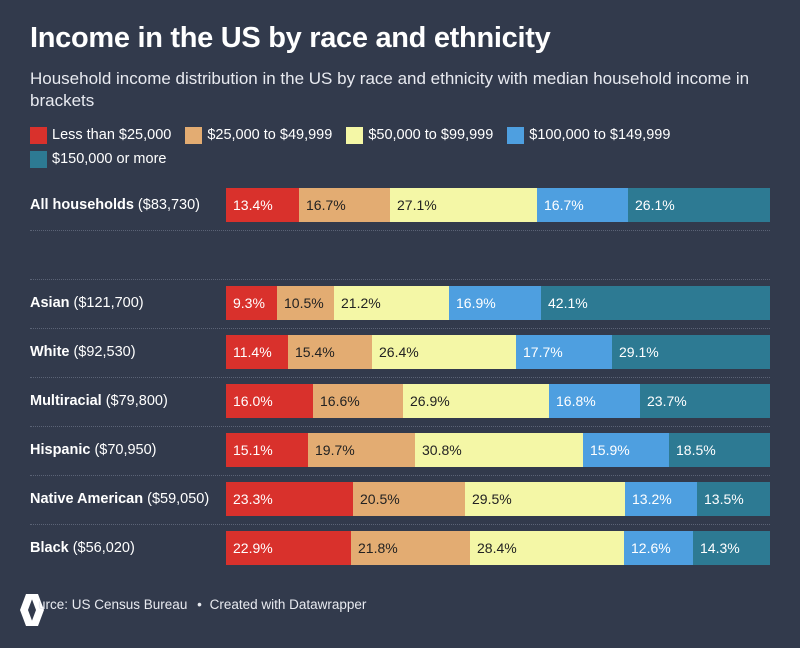 This screenshot has height=648, width=800. I want to click on row-median: ($70,950), so click(125, 450).